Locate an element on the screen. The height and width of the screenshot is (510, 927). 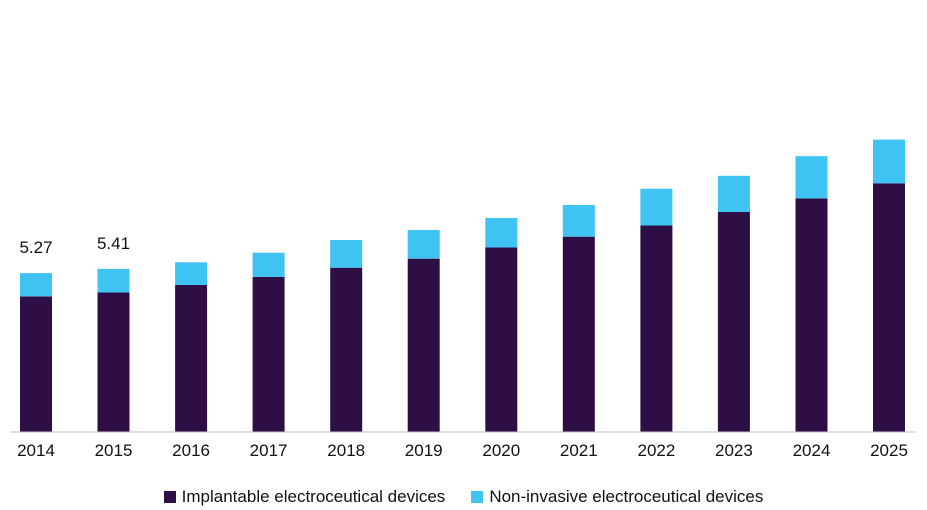
bar-non-invasive-2015 is located at coordinates (113, 280).